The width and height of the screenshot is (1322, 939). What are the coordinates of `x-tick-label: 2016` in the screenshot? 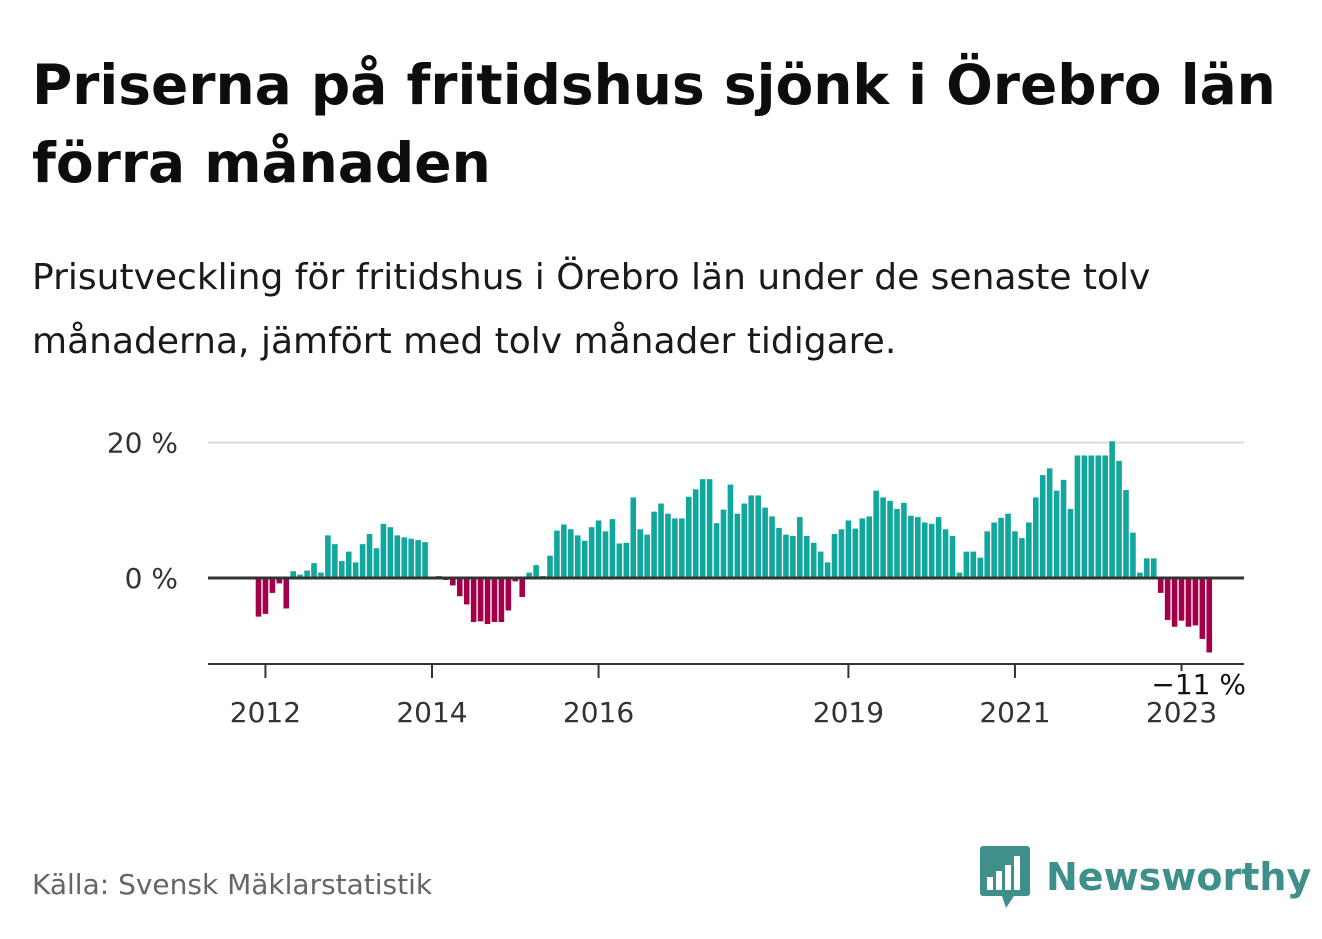 It's located at (598, 712).